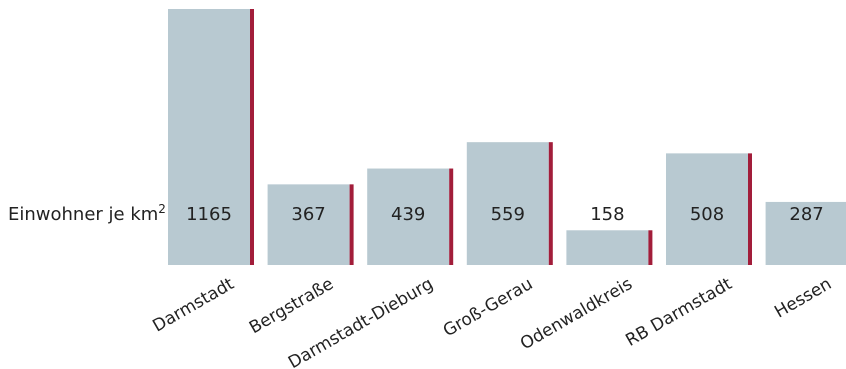  What do you see at coordinates (803, 298) in the screenshot?
I see `category-label: Hessen` at bounding box center [803, 298].